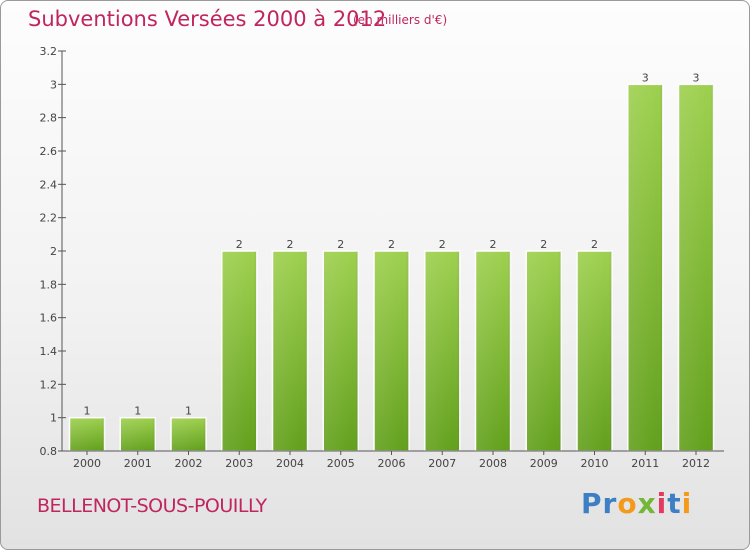 This screenshot has height=550, width=750. What do you see at coordinates (87, 463) in the screenshot?
I see `x-tick-label-2000: 2000` at bounding box center [87, 463].